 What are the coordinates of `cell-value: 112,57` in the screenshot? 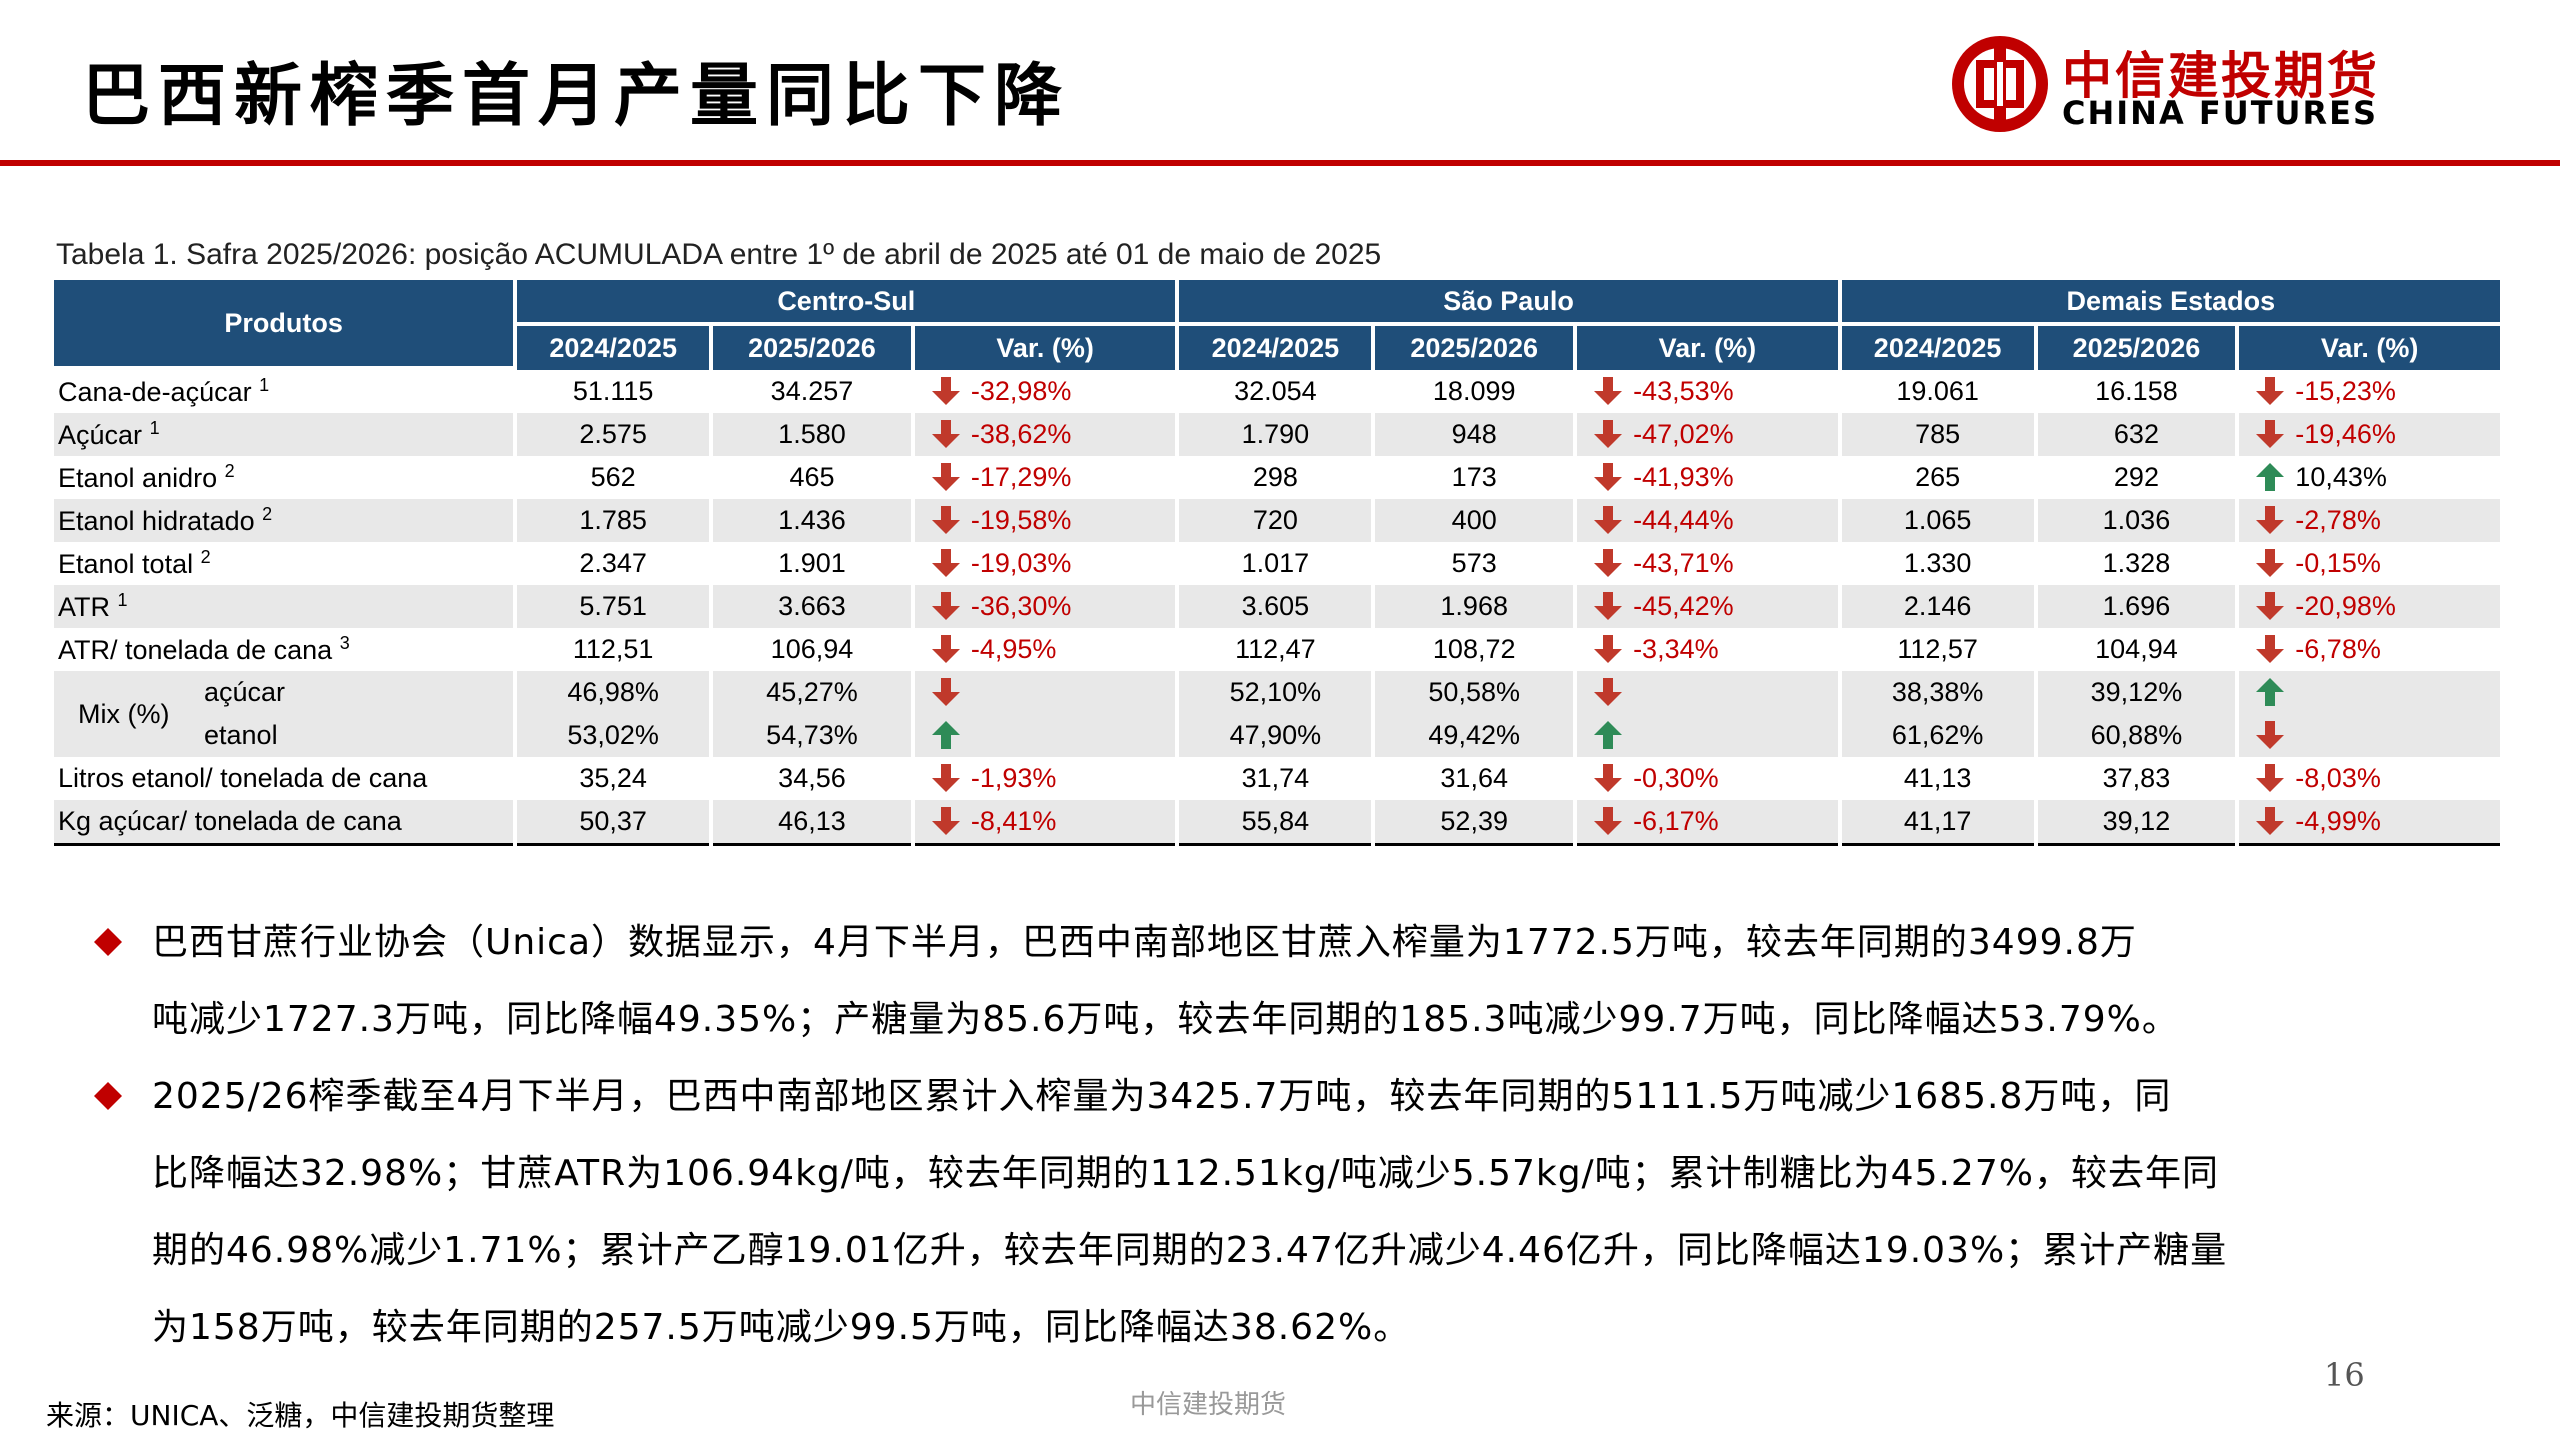 It's located at (1937, 649).